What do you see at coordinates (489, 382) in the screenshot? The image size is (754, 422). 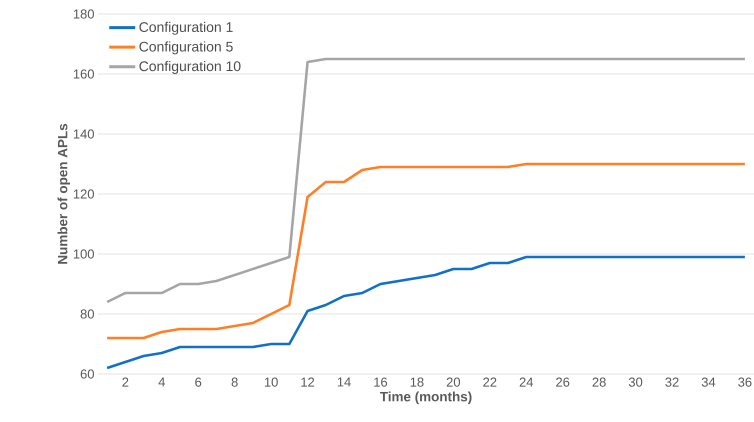 I see `x-tick-label: 22` at bounding box center [489, 382].